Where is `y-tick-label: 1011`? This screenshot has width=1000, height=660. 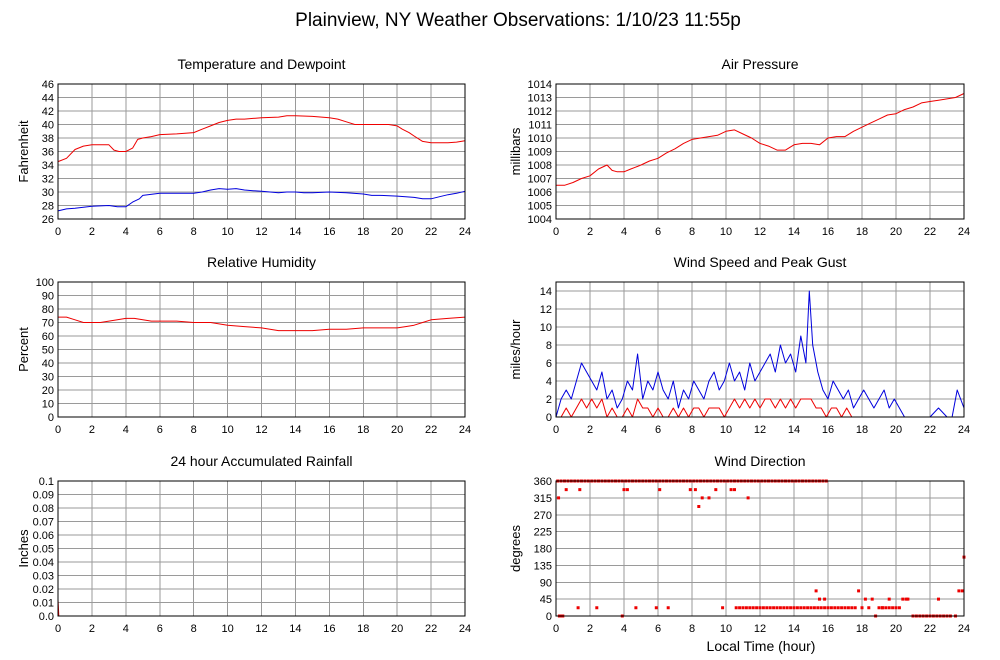 y-tick-label: 1011 is located at coordinates (540, 126).